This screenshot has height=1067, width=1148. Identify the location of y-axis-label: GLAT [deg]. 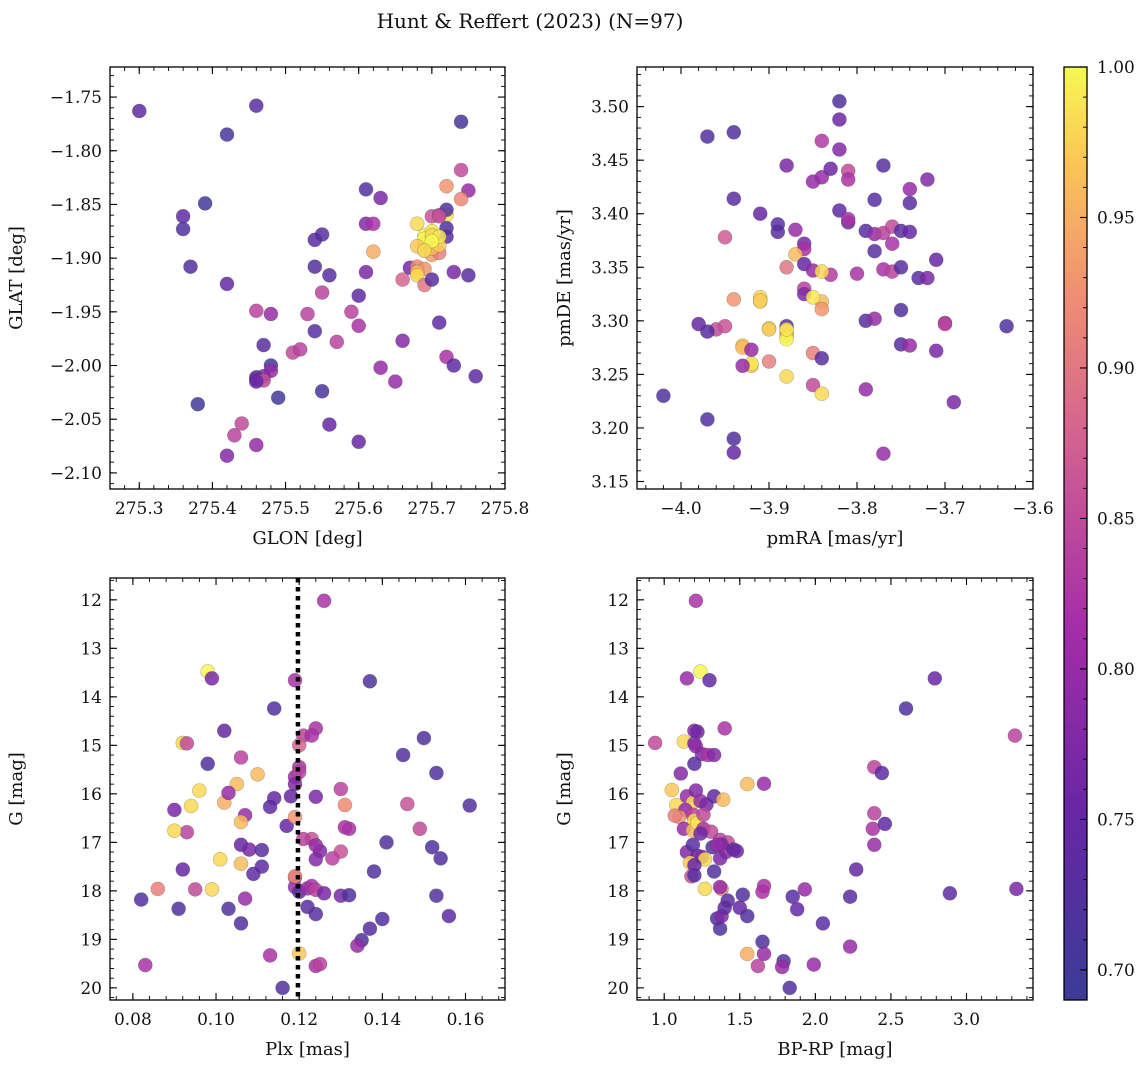
(16, 278).